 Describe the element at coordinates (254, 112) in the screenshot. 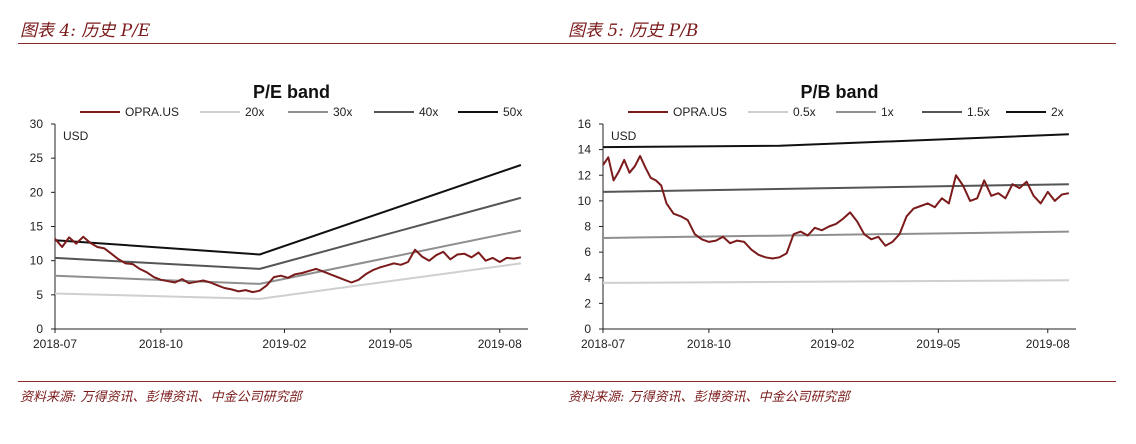

I see `legend-label: 20x` at that location.